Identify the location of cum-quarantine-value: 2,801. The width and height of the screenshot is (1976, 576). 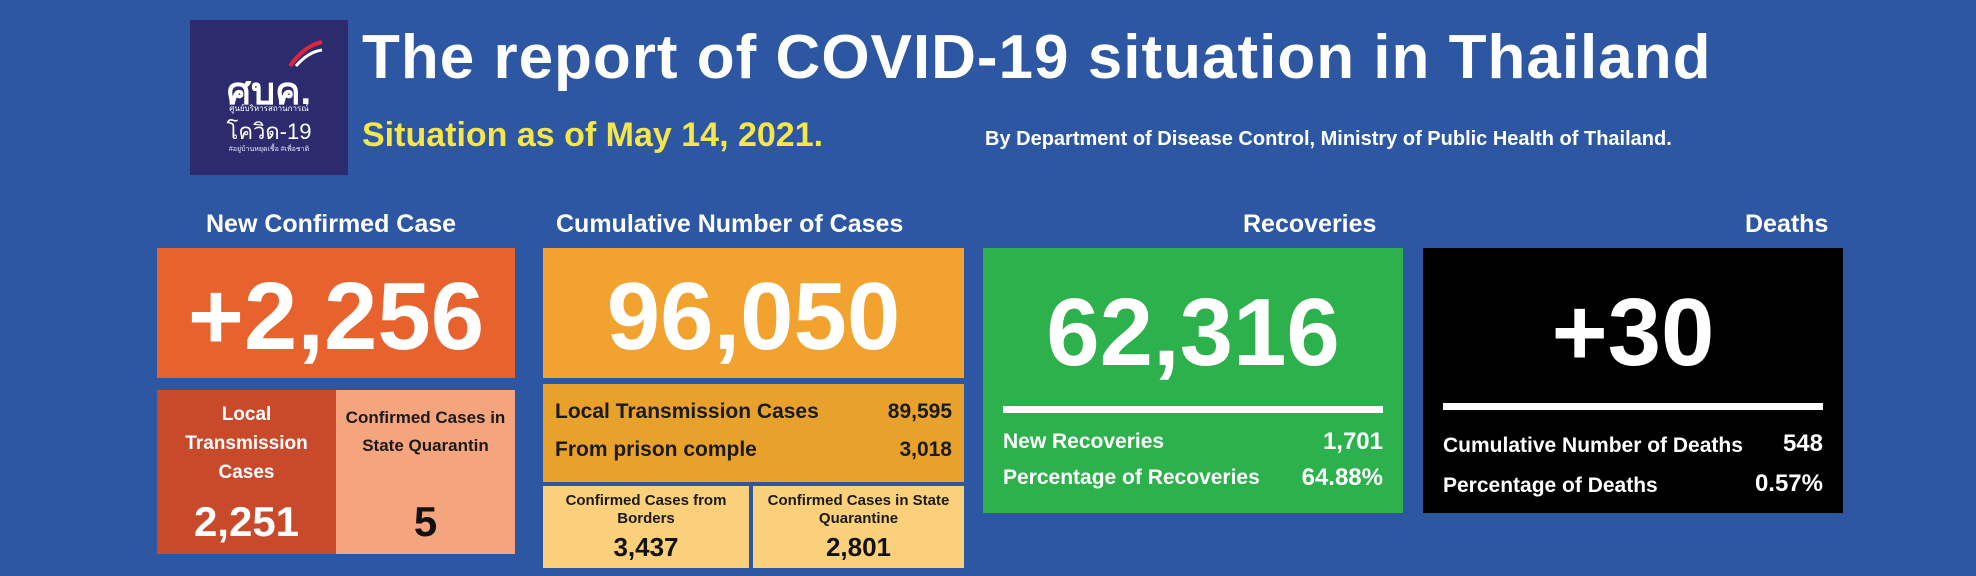
(858, 547).